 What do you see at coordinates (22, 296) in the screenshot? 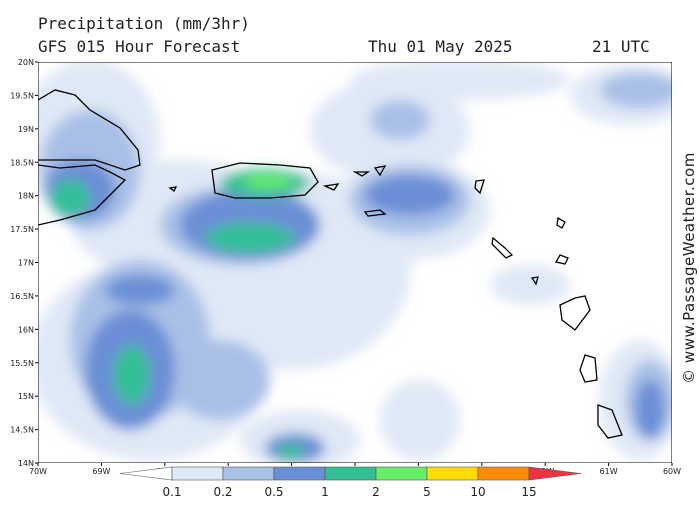
I see `lat-label: 16.5N` at bounding box center [22, 296].